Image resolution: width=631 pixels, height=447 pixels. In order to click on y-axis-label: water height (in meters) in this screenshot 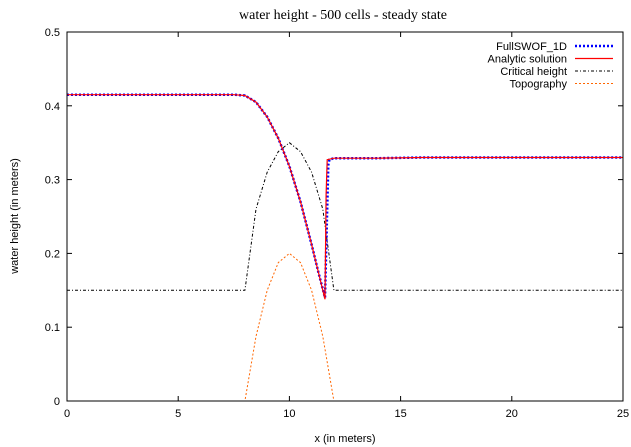, I will do `click(15, 216)`.